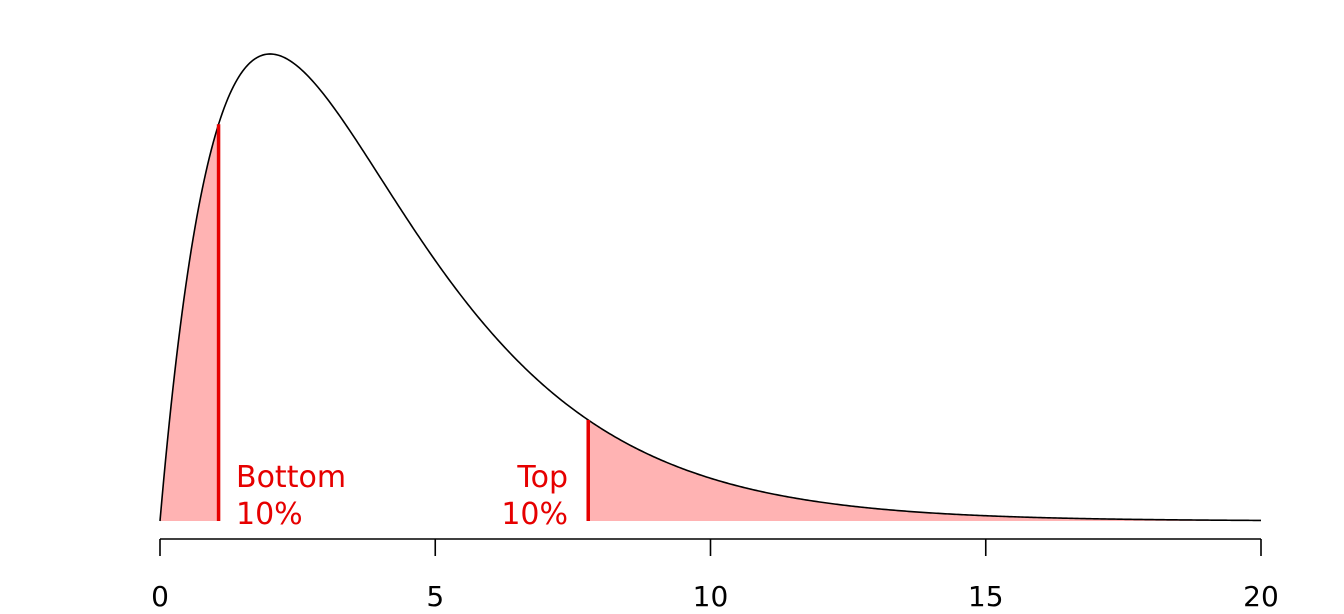 The image size is (1344, 614). I want to click on bottom-tail-shade, so click(189, 323).